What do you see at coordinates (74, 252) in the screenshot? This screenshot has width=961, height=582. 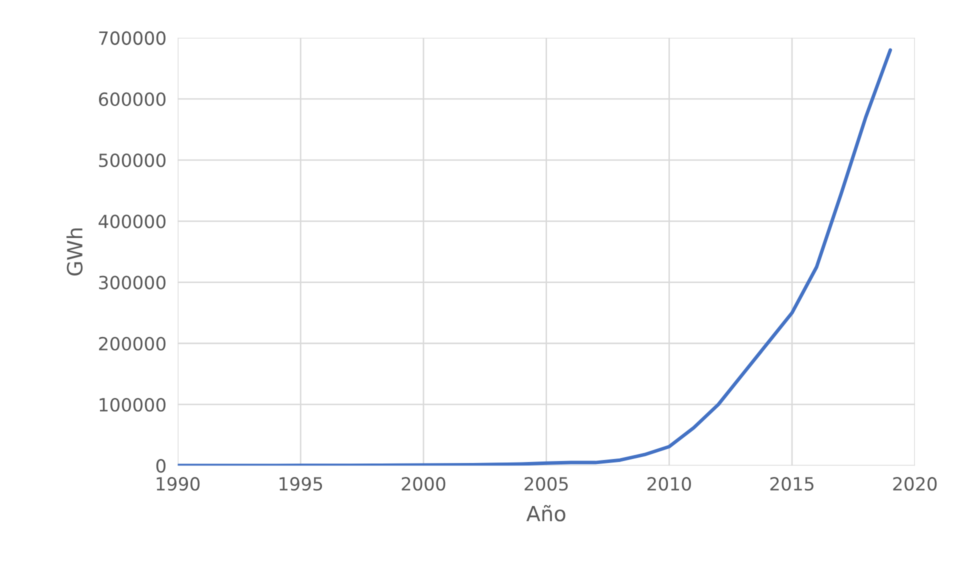 I see `y-axis-title: GWh` at bounding box center [74, 252].